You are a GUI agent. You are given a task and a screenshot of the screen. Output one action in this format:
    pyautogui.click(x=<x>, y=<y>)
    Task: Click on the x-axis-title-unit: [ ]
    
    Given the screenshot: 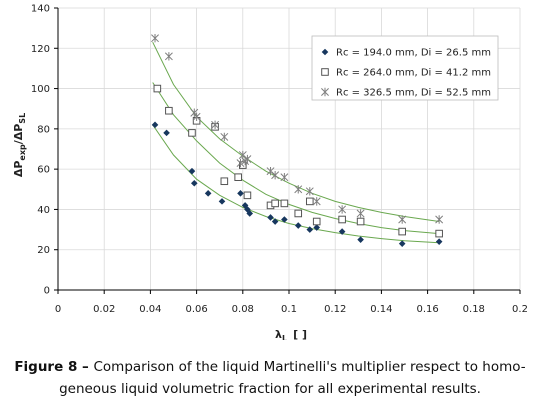 What is the action you would take?
    pyautogui.click(x=300, y=334)
    